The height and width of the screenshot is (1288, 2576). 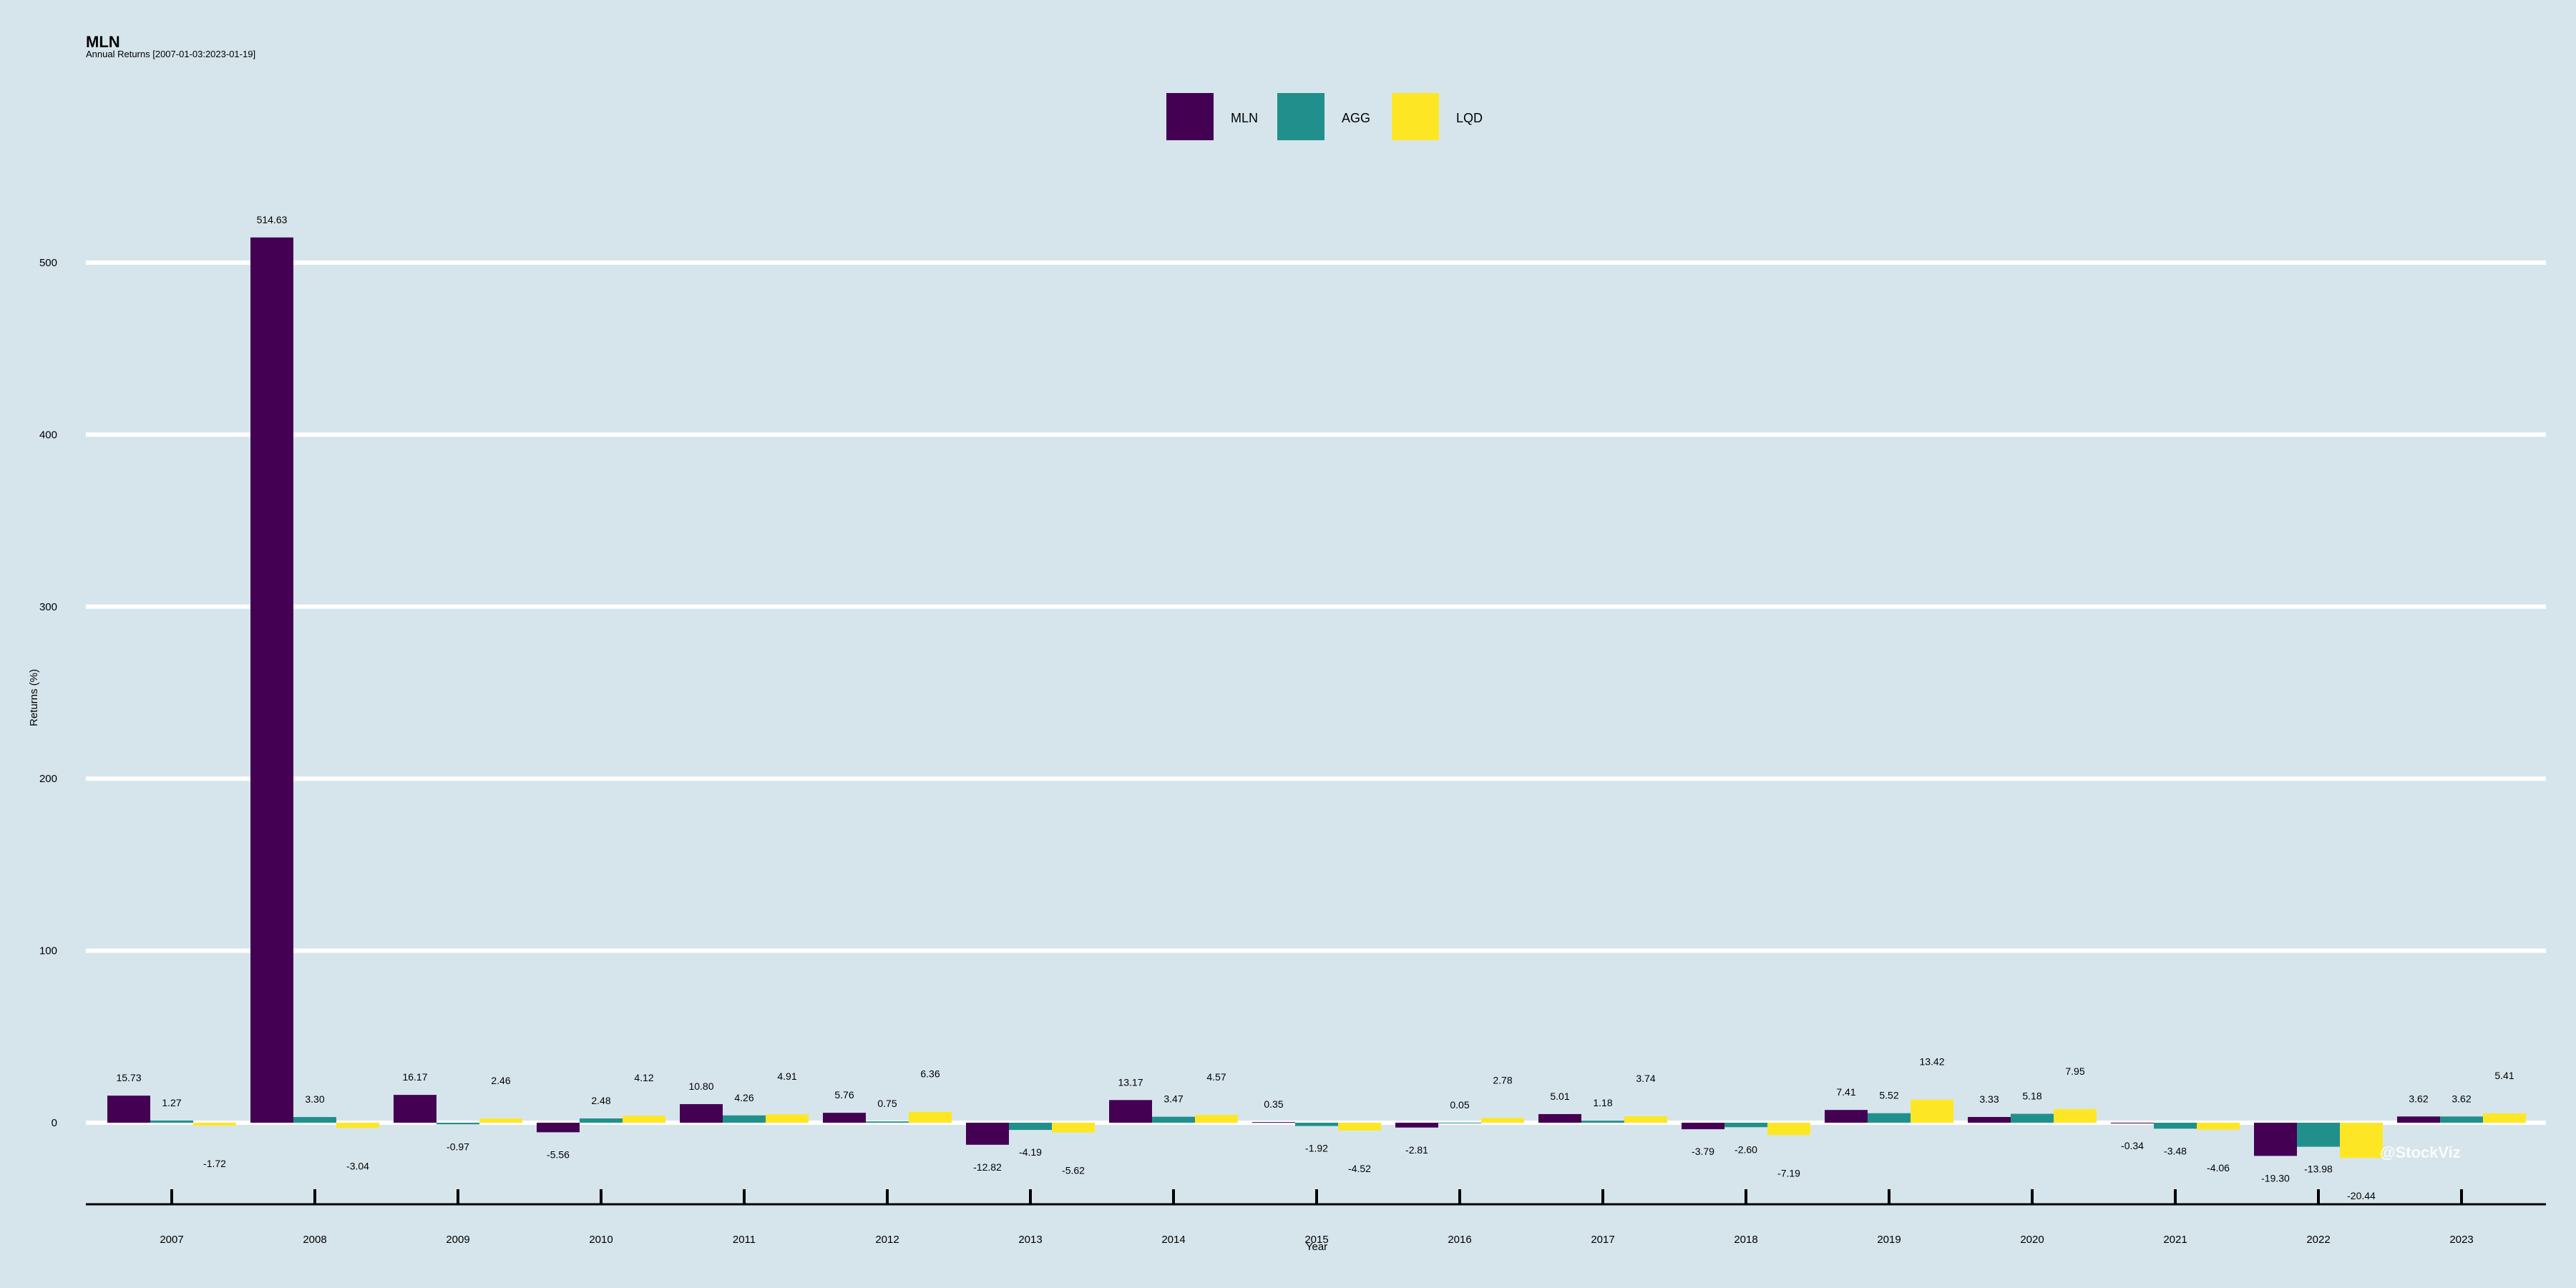 What do you see at coordinates (314, 1240) in the screenshot?
I see `x-tick-label: 2008` at bounding box center [314, 1240].